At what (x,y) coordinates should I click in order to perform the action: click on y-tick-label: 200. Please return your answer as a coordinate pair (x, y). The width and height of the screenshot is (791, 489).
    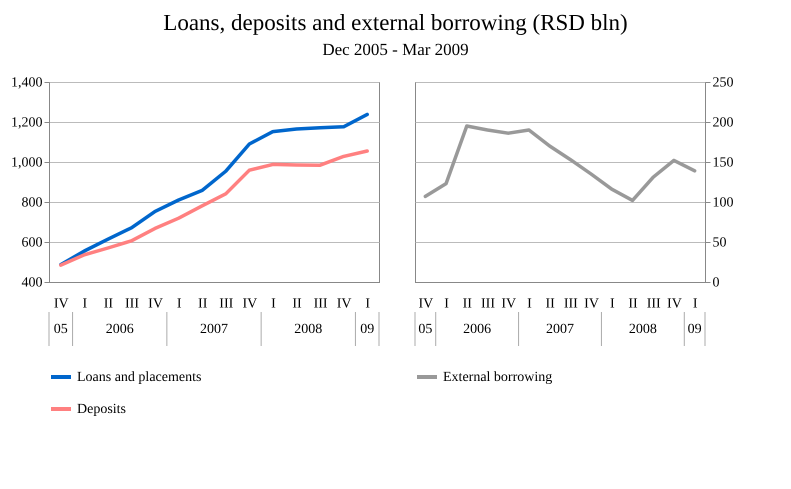
    Looking at the image, I should click on (723, 123).